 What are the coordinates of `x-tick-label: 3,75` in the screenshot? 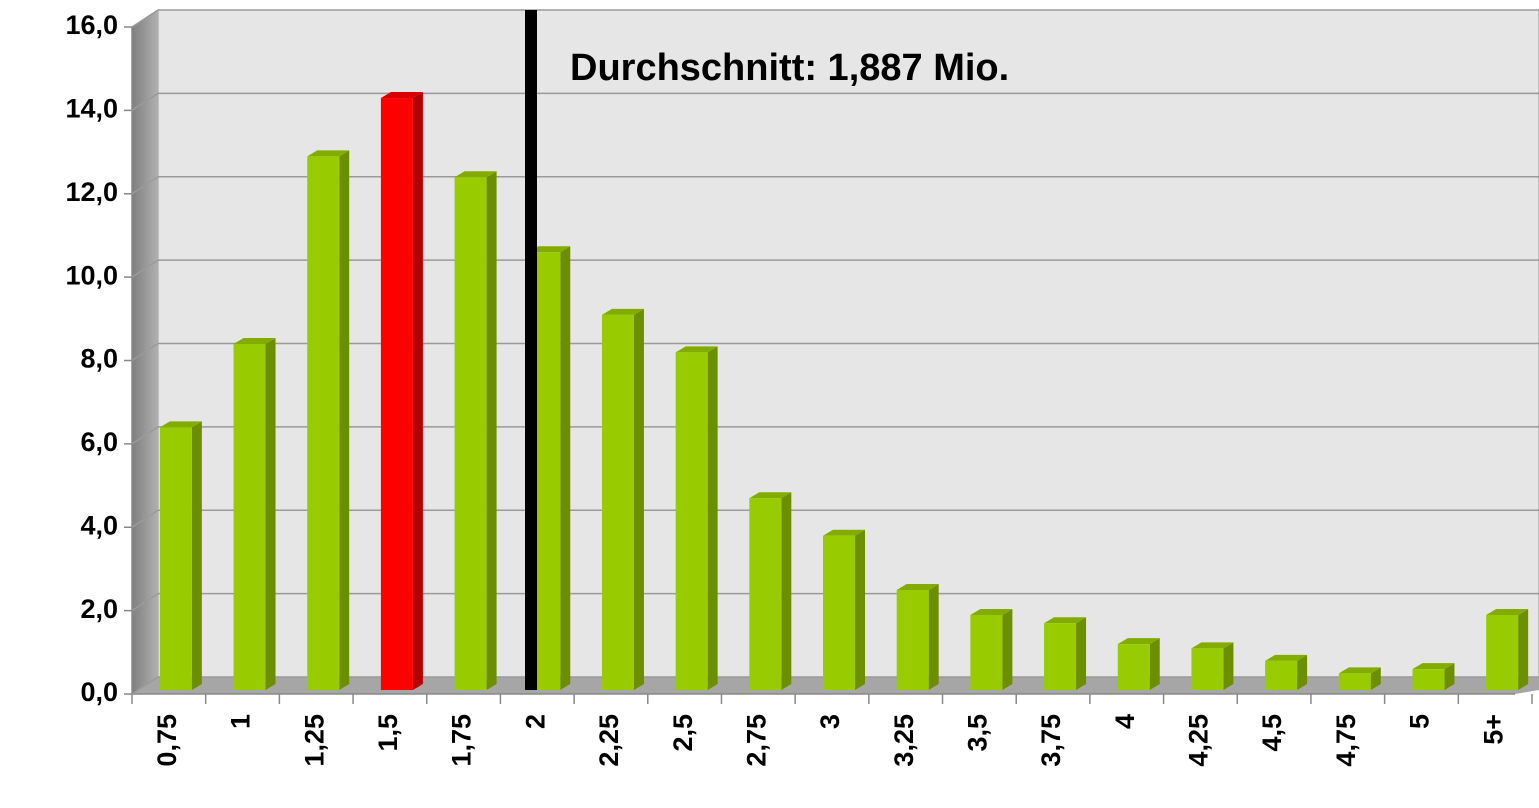 It's located at (1051, 740).